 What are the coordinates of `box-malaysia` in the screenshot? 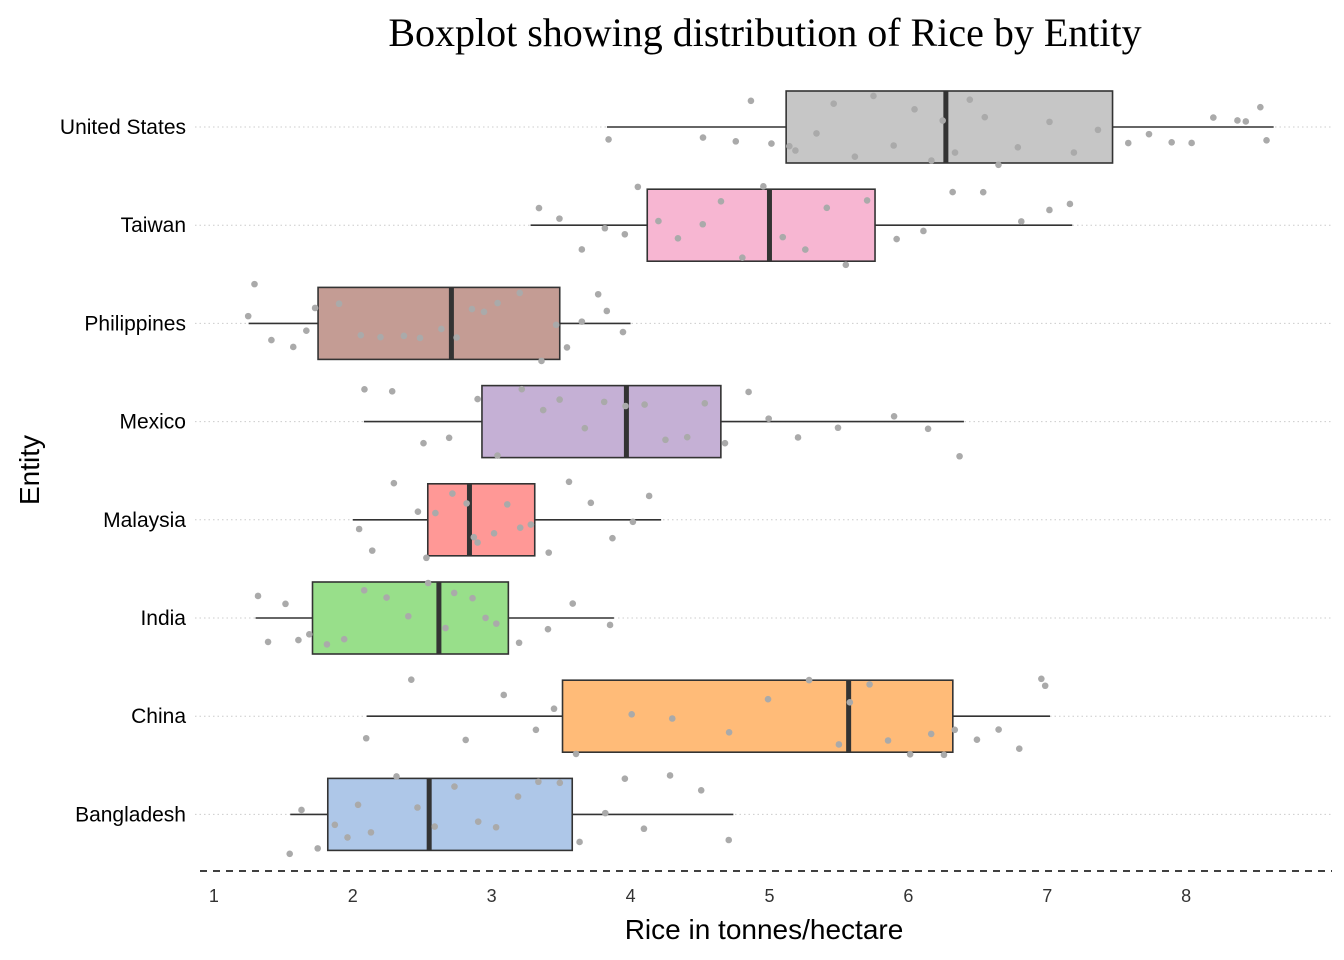 It's located at (507, 520).